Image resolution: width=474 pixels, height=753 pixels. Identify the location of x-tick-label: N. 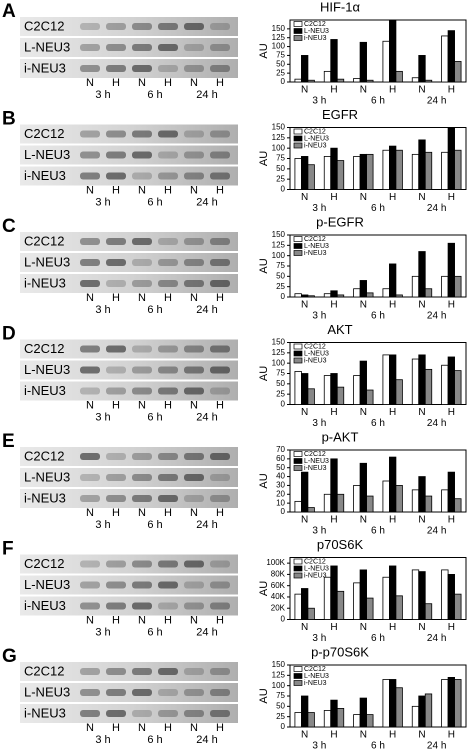
(363, 627).